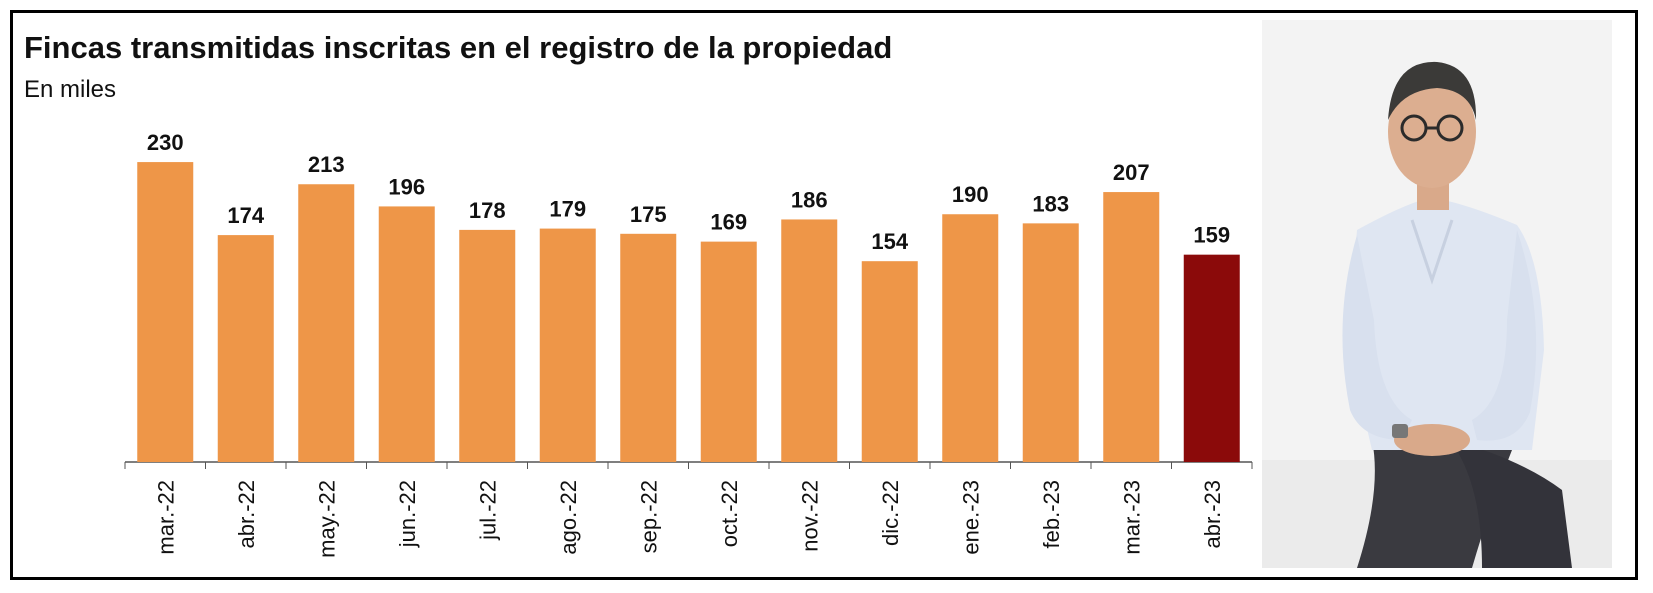 Image resolution: width=1653 pixels, height=593 pixels. Describe the element at coordinates (326, 164) in the screenshot. I see `data-label: 213` at that location.